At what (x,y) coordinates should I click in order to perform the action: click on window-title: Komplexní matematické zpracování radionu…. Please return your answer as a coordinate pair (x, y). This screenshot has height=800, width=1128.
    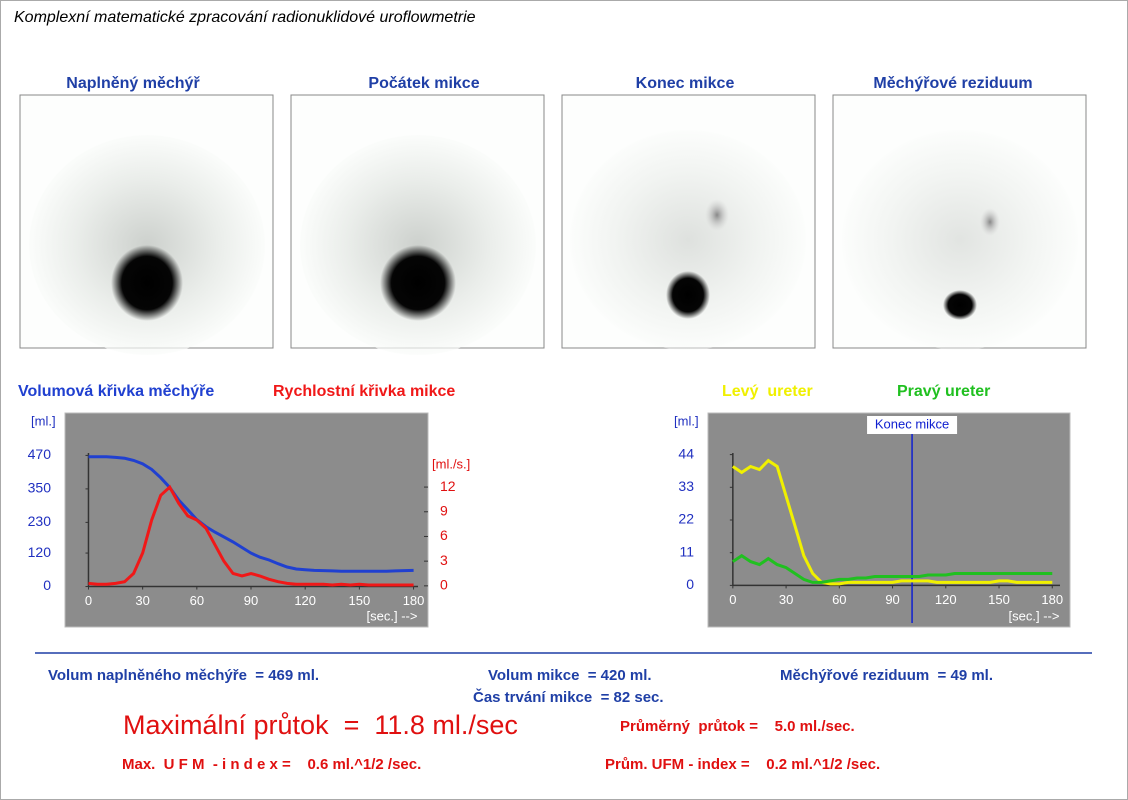
    Looking at the image, I should click on (245, 17).